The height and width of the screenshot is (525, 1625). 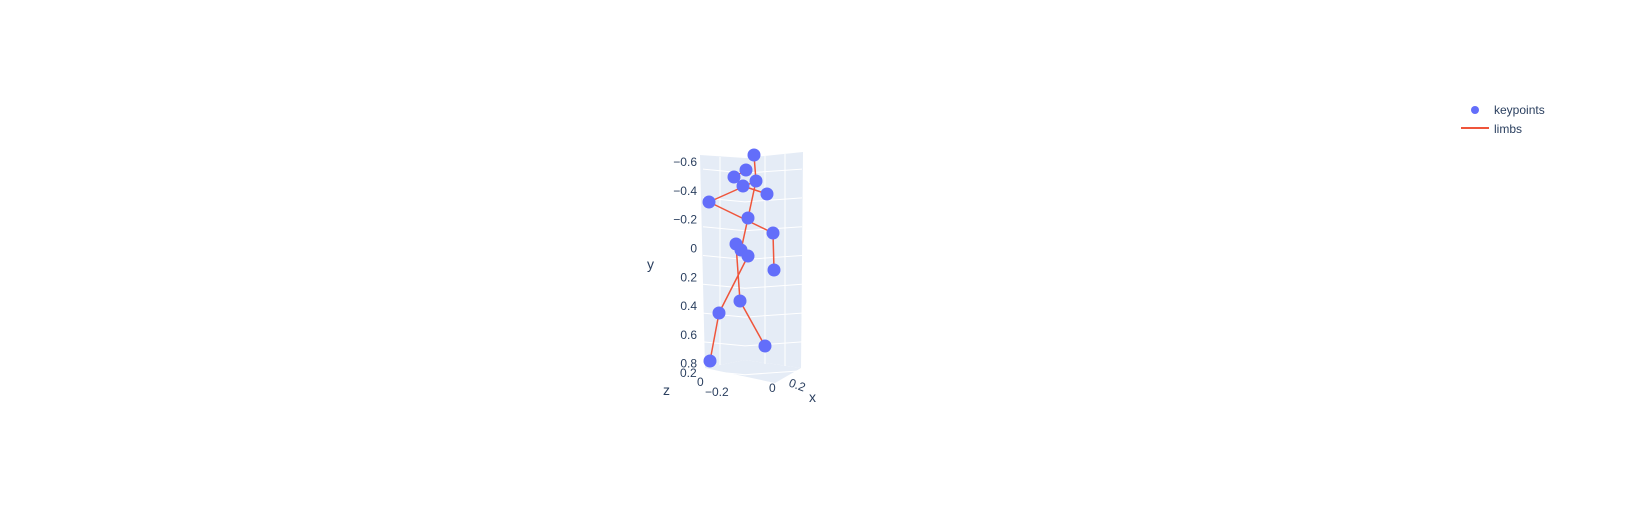 What do you see at coordinates (812, 397) in the screenshot?
I see `x-axis-title: x` at bounding box center [812, 397].